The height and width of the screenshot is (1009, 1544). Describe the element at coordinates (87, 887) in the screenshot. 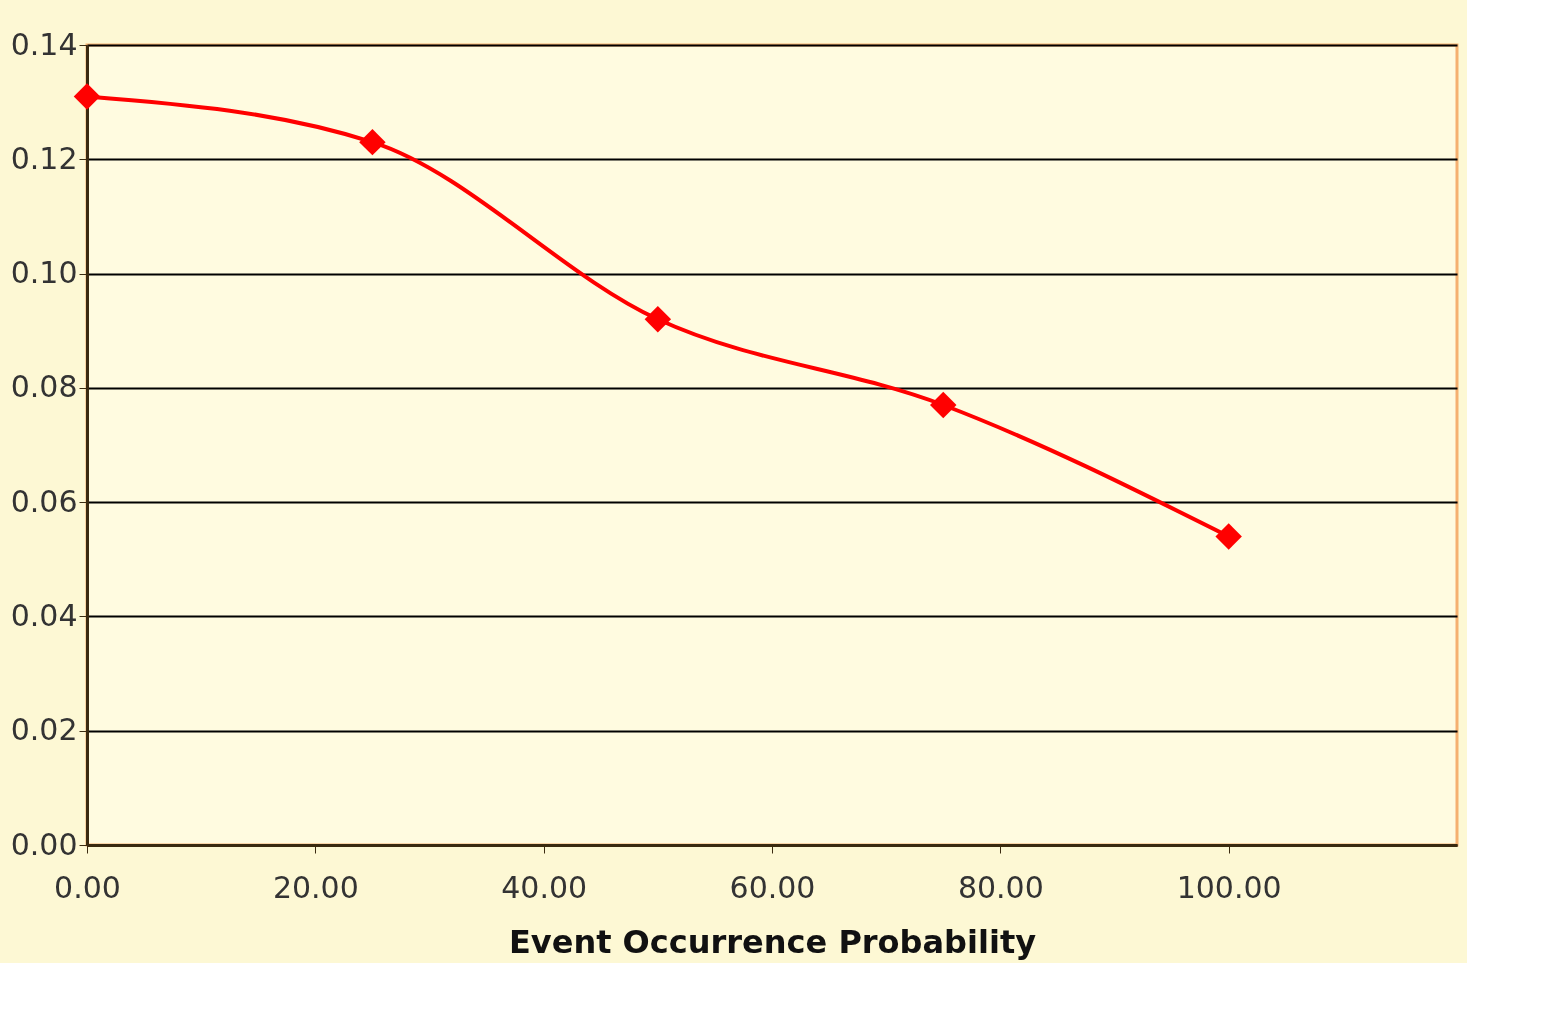

I see `x-tick-label: 0.00` at that location.